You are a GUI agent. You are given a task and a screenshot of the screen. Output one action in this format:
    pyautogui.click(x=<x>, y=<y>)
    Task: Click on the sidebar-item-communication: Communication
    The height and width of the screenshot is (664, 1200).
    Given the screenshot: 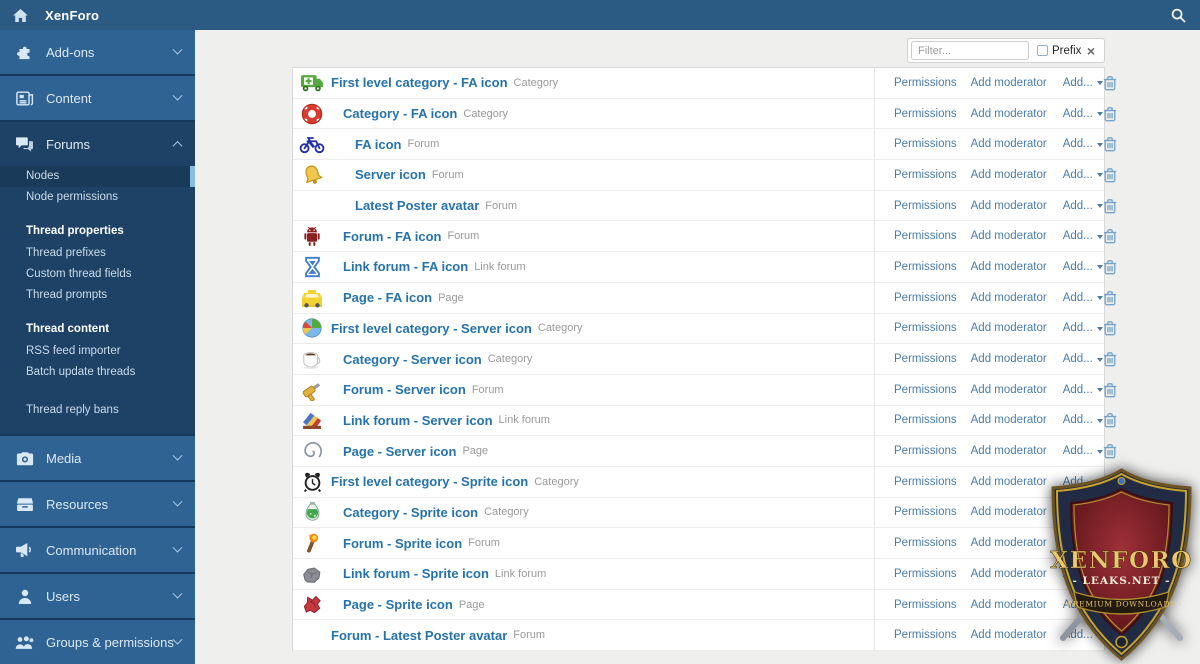 What is the action you would take?
    pyautogui.click(x=97, y=550)
    